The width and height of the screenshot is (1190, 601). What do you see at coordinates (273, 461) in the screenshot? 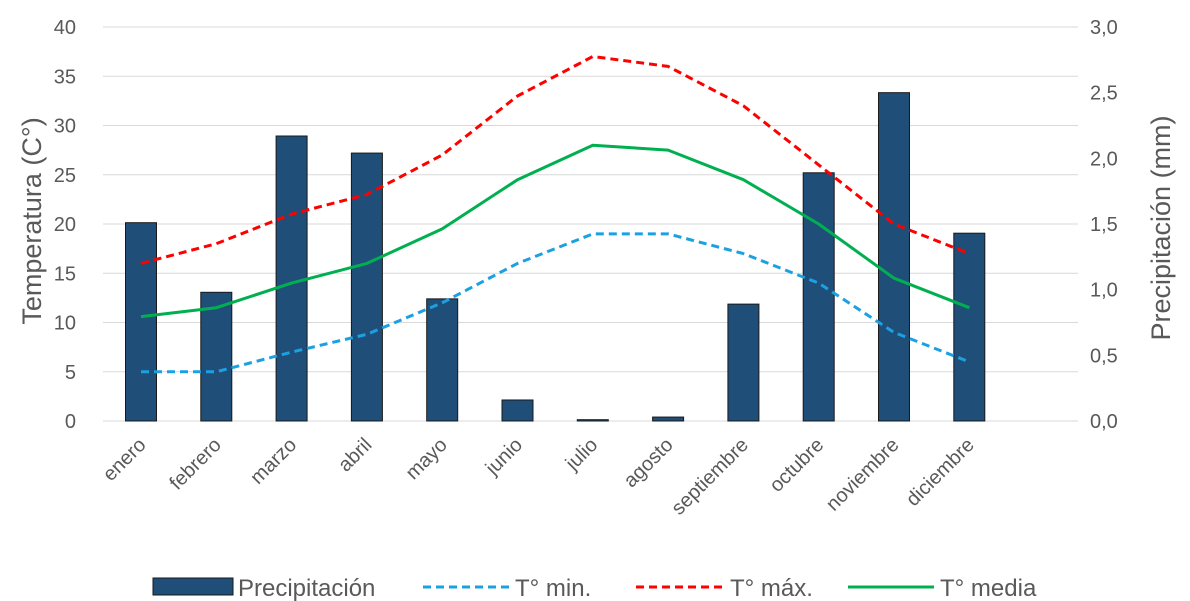
I see `x-tick-label: marzo` at bounding box center [273, 461].